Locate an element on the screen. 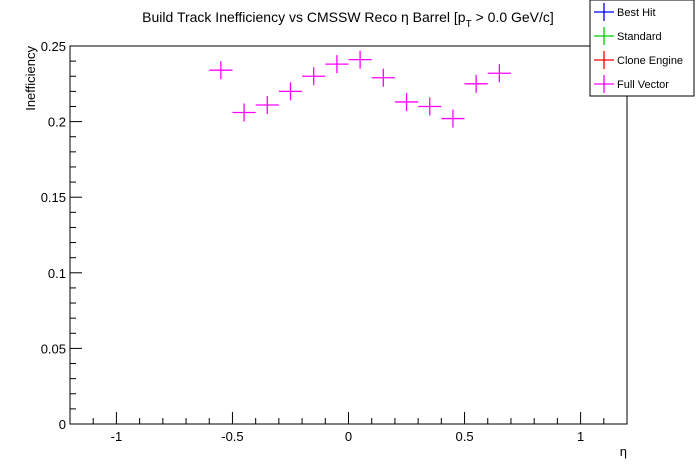  y-tick-label: 0.15 is located at coordinates (53, 197).